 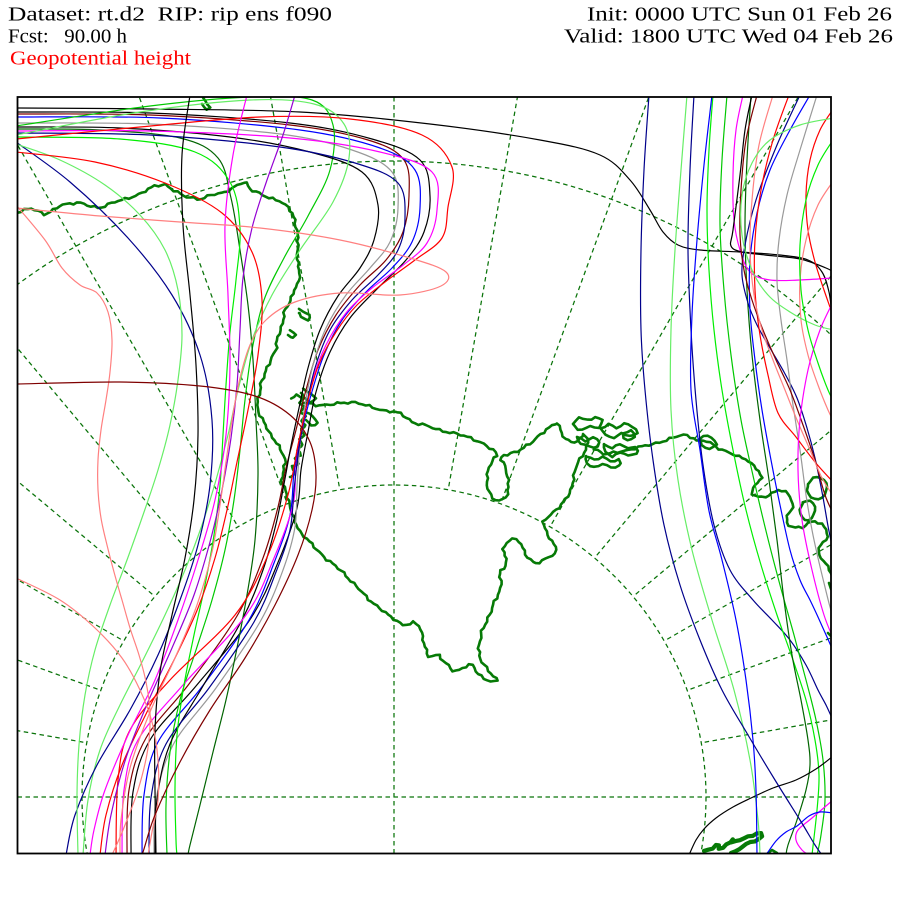 I want to click on svg-text: Valid: 1800 UTC Wed 04 Feb 26, so click(x=728, y=37).